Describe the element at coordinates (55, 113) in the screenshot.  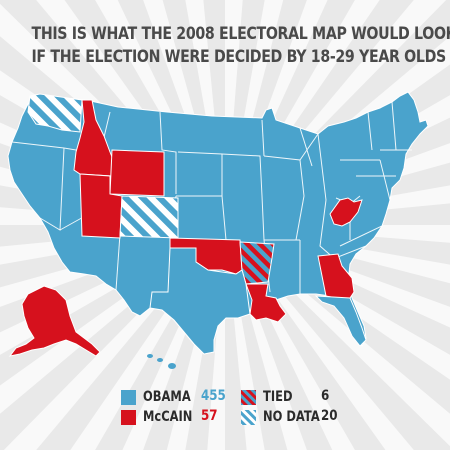
I see `state-washington` at that location.